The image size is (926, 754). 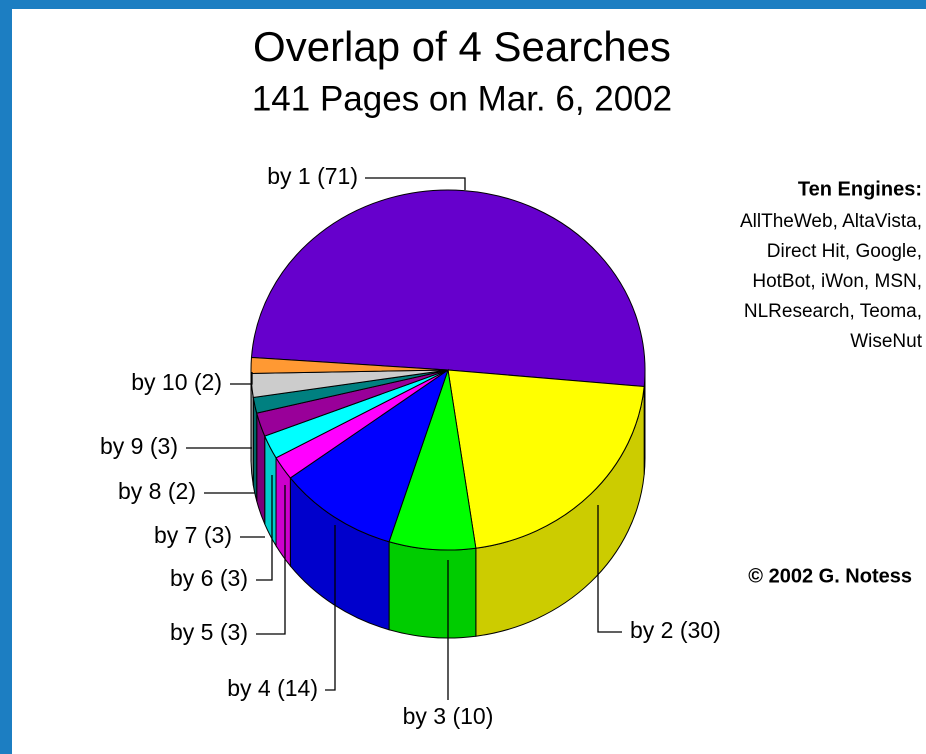 What do you see at coordinates (191, 578) in the screenshot?
I see `category: by 6` at bounding box center [191, 578].